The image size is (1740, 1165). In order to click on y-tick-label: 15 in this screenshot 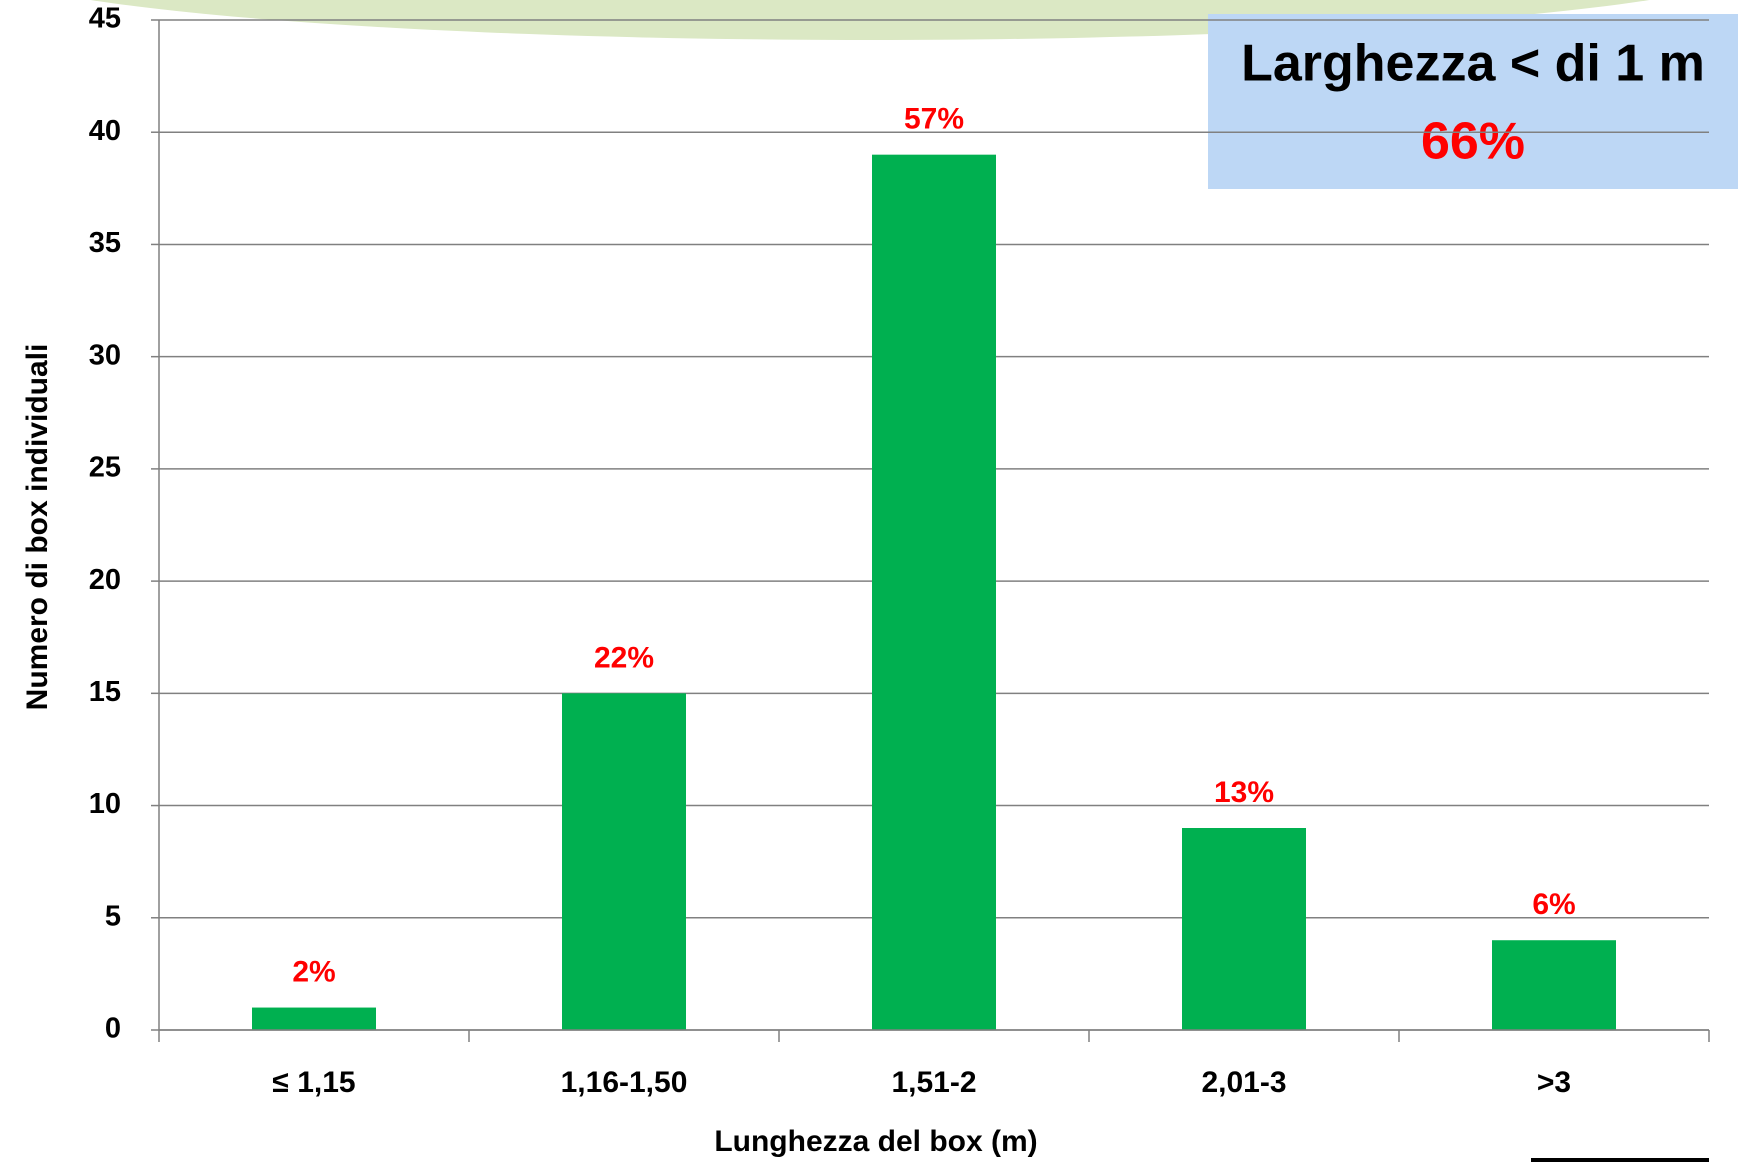, I will do `click(105, 692)`.